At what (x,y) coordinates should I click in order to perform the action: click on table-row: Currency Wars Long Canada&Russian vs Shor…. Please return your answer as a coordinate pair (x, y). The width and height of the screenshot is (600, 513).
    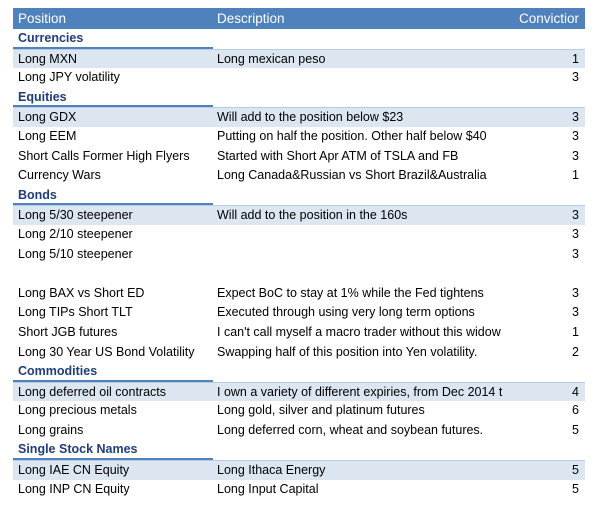
    Looking at the image, I should click on (299, 176).